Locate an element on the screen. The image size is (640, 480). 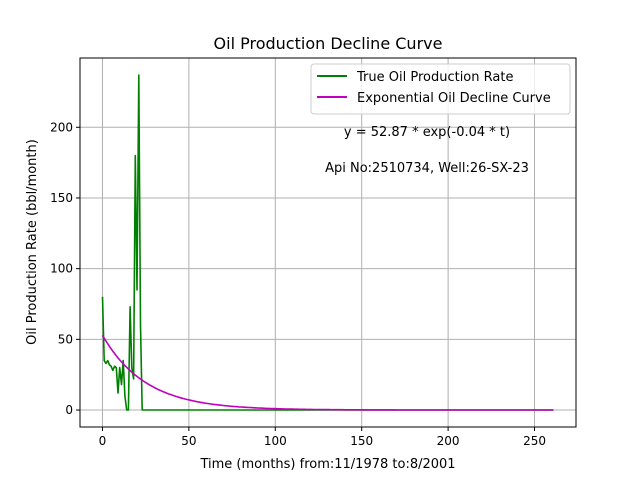
x-tick-label-100: 100 is located at coordinates (275, 441).